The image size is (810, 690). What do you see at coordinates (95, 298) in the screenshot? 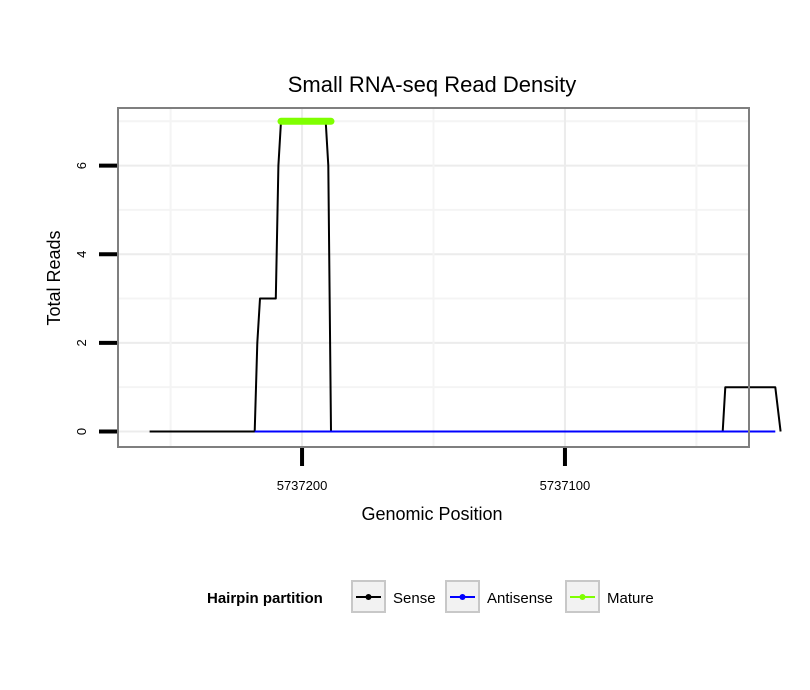
I see `y-axis: 0 2 4 6` at bounding box center [95, 298].